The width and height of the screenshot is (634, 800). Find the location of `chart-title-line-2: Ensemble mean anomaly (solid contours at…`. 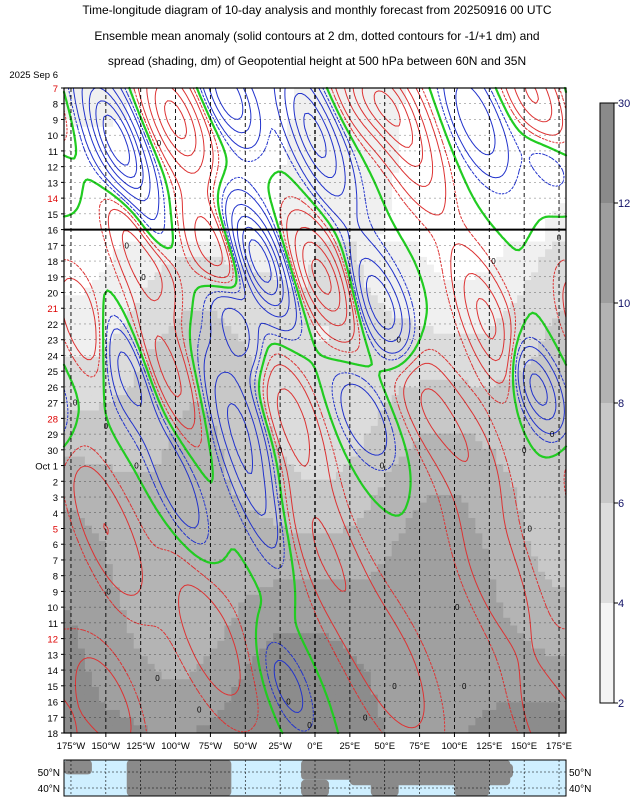

chart-title-line-2: Ensemble mean anomaly (solid contours at… is located at coordinates (317, 36).